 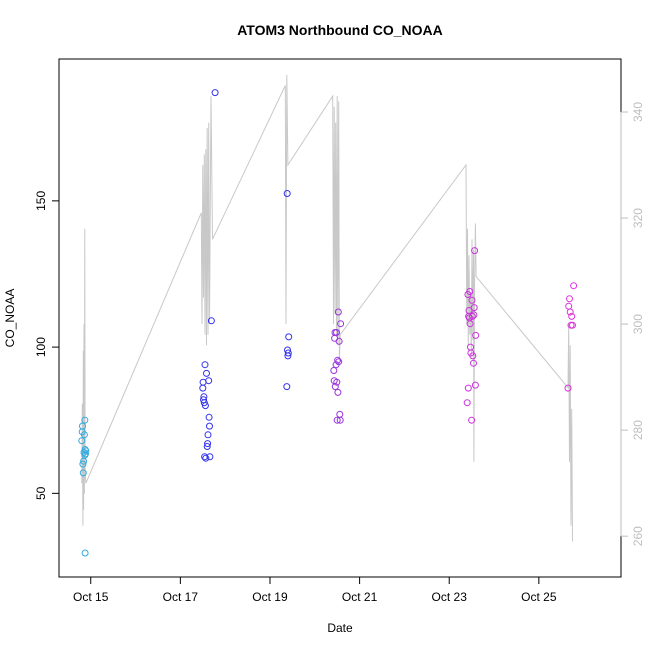 I want to click on right-tick-label: 320, so click(x=638, y=218).